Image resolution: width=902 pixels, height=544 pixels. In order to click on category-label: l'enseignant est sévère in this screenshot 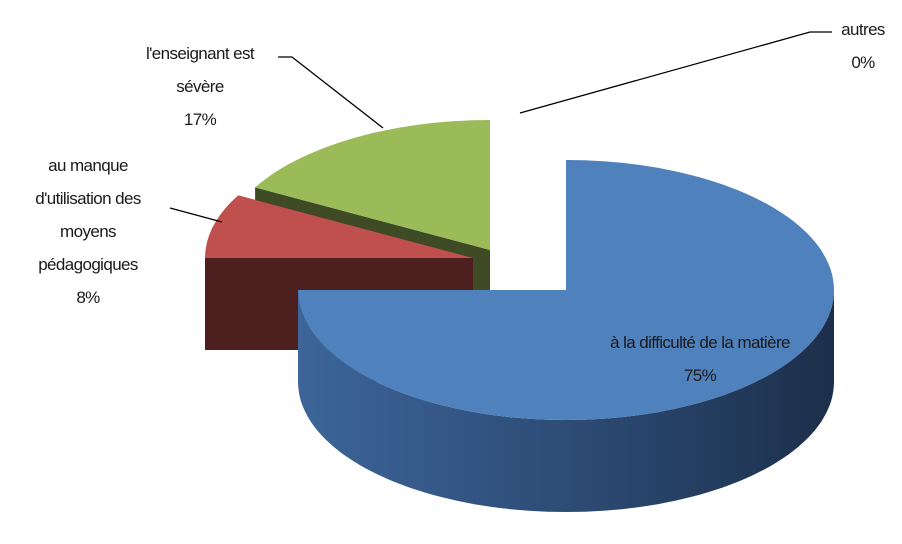, I will do `click(200, 70)`.